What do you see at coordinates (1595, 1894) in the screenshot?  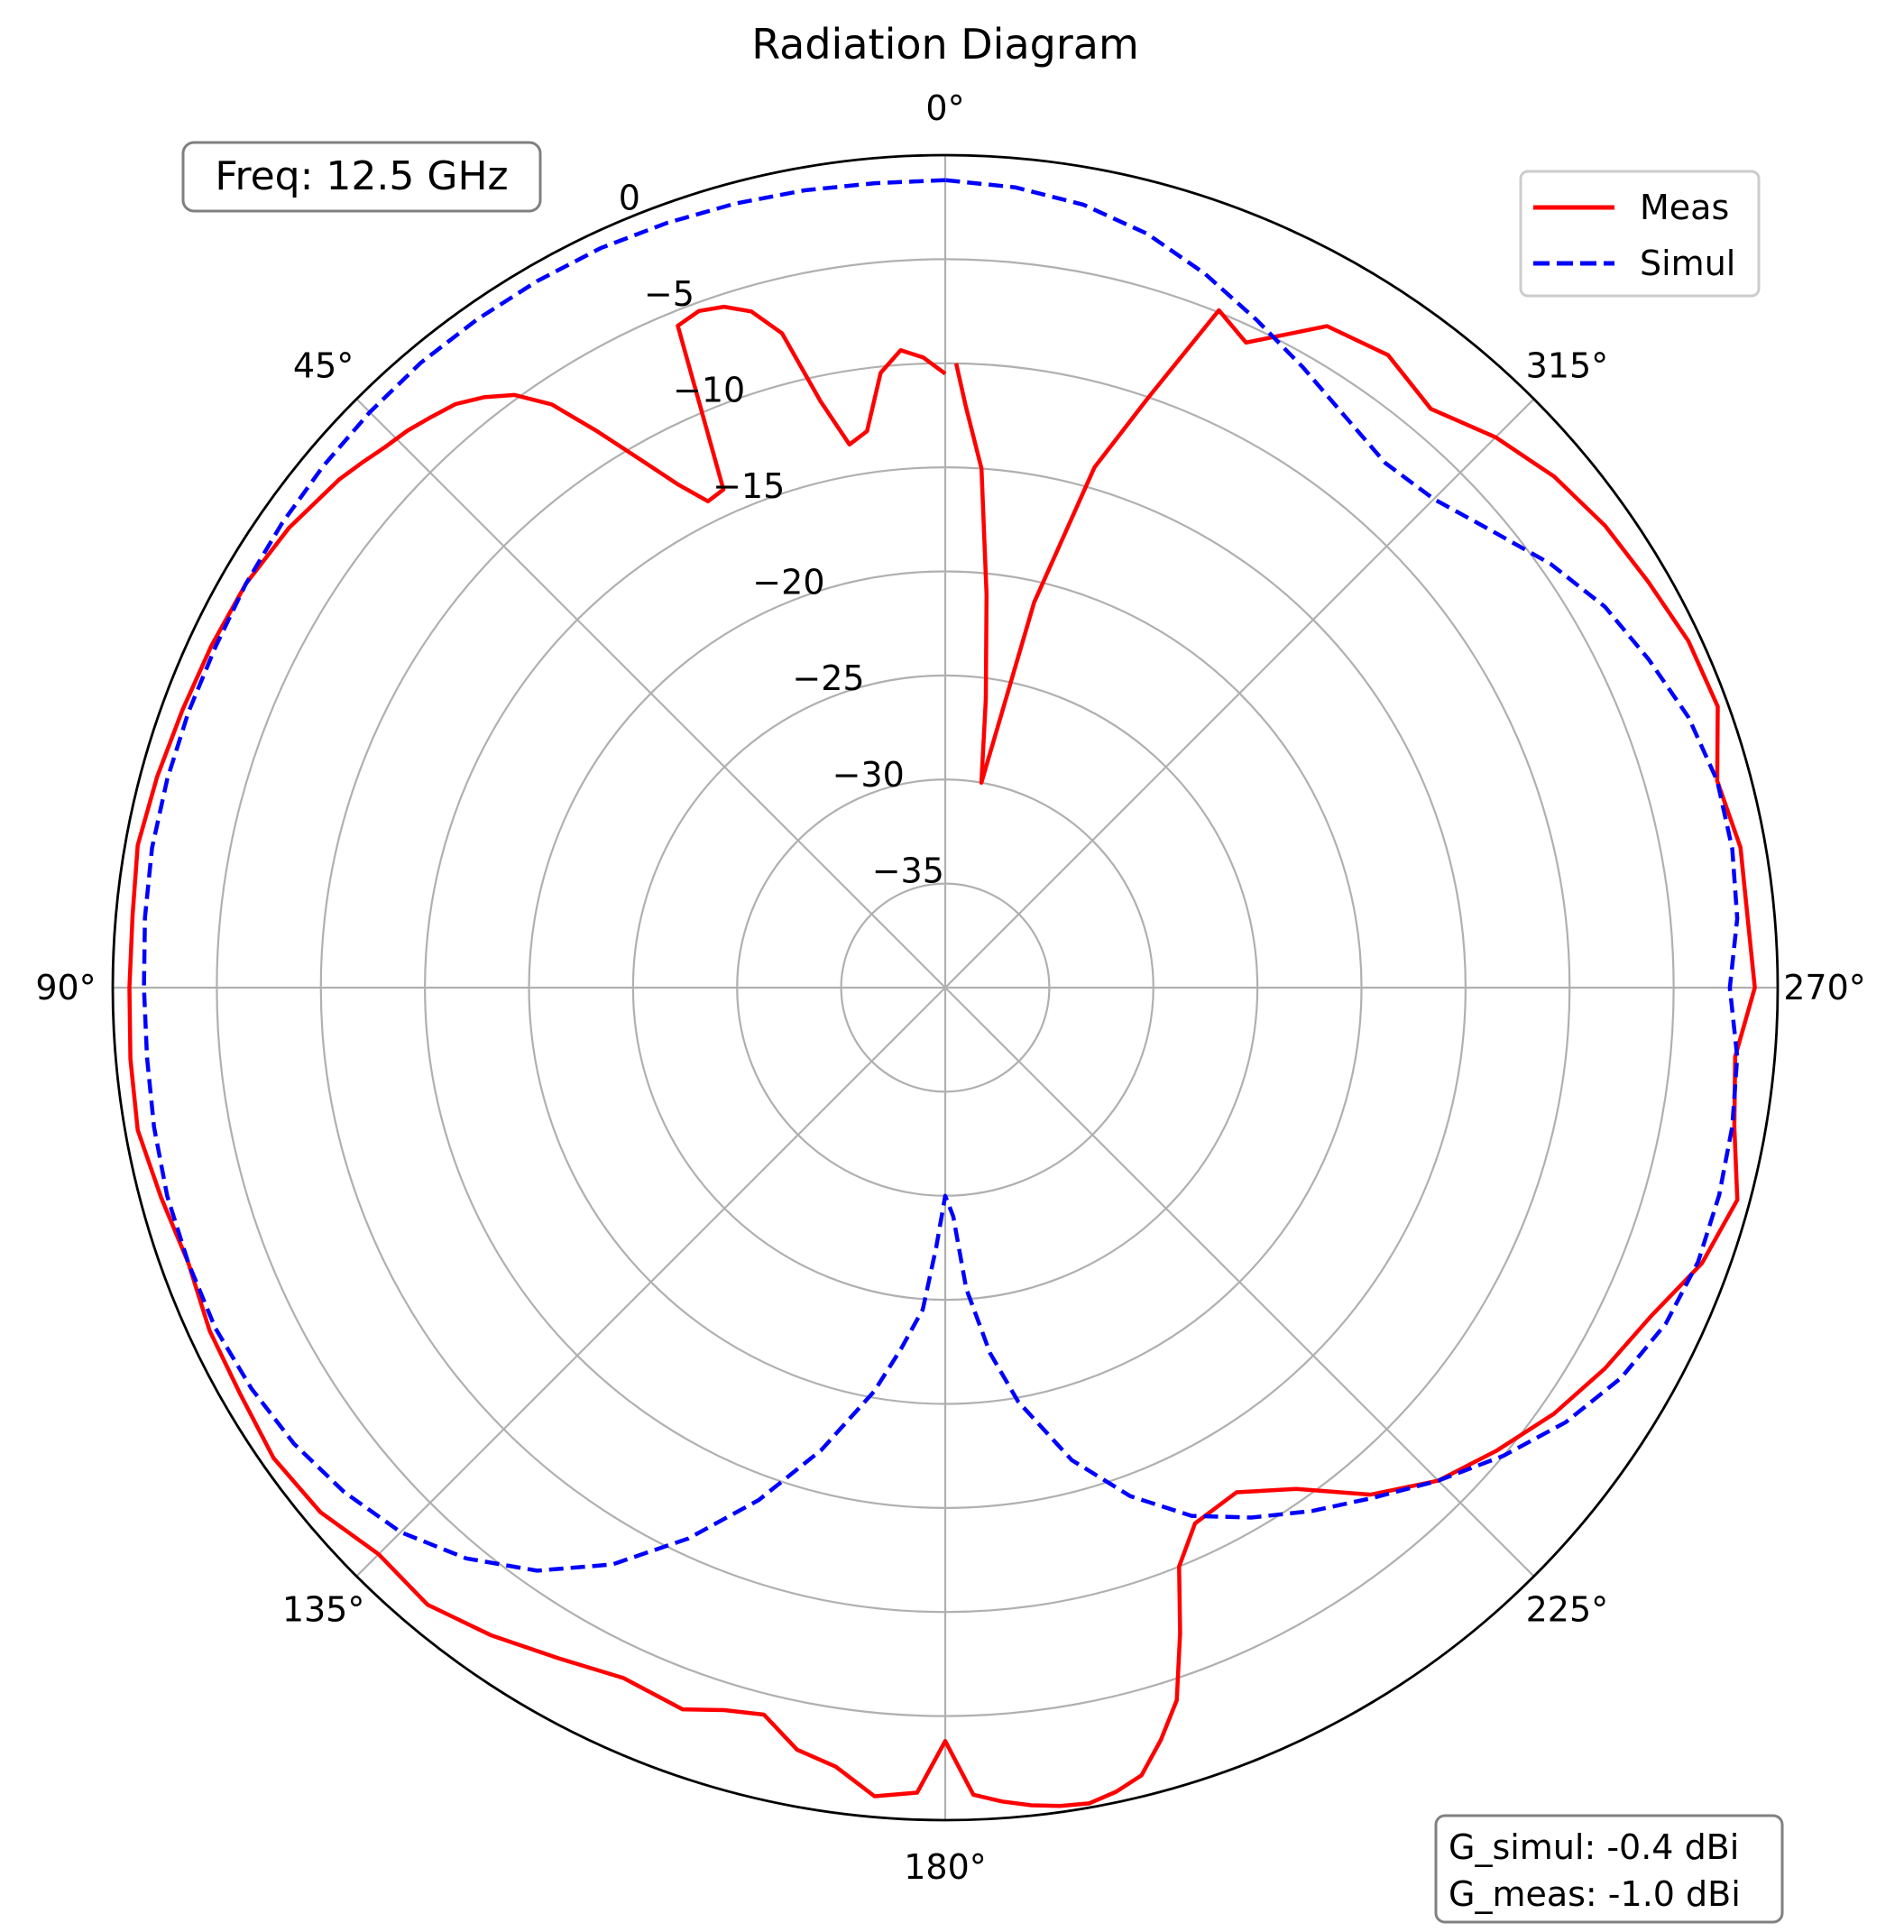 I see `gain-meas-text: G_meas: -1.0 dBi` at bounding box center [1595, 1894].